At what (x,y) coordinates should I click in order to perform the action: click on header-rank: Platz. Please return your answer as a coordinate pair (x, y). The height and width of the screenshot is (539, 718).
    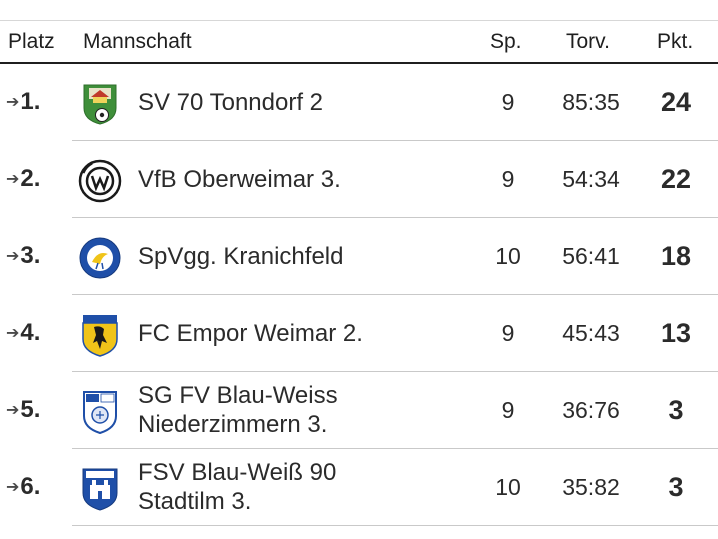
    Looking at the image, I should click on (31, 41).